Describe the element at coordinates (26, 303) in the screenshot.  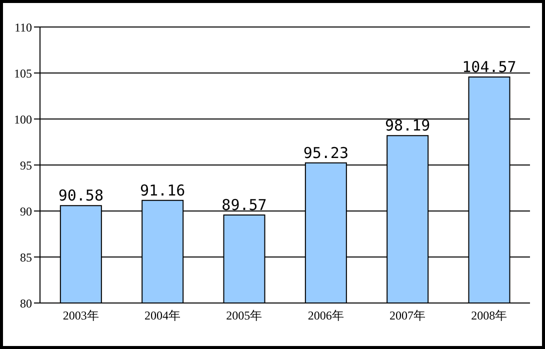
I see `y-tick-label: 80` at that location.